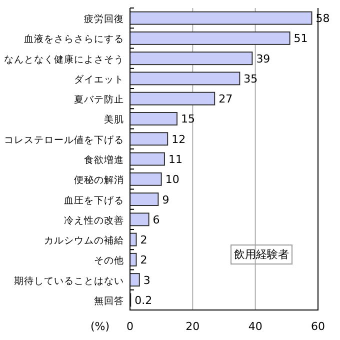 The width and height of the screenshot is (340, 340). Describe the element at coordinates (301, 39) in the screenshot. I see `data-label: 51` at that location.